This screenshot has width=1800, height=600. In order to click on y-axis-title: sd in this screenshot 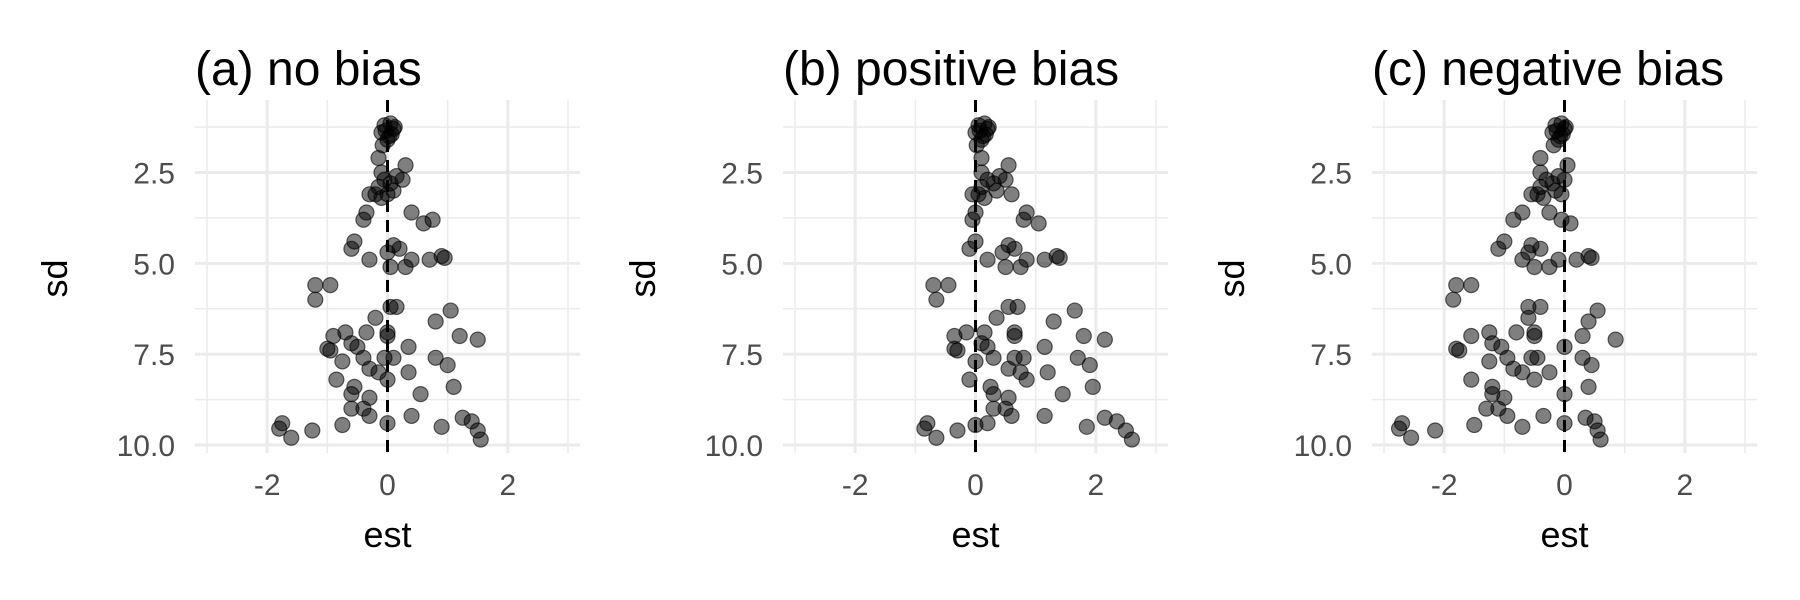, I will do `click(54, 278)`.